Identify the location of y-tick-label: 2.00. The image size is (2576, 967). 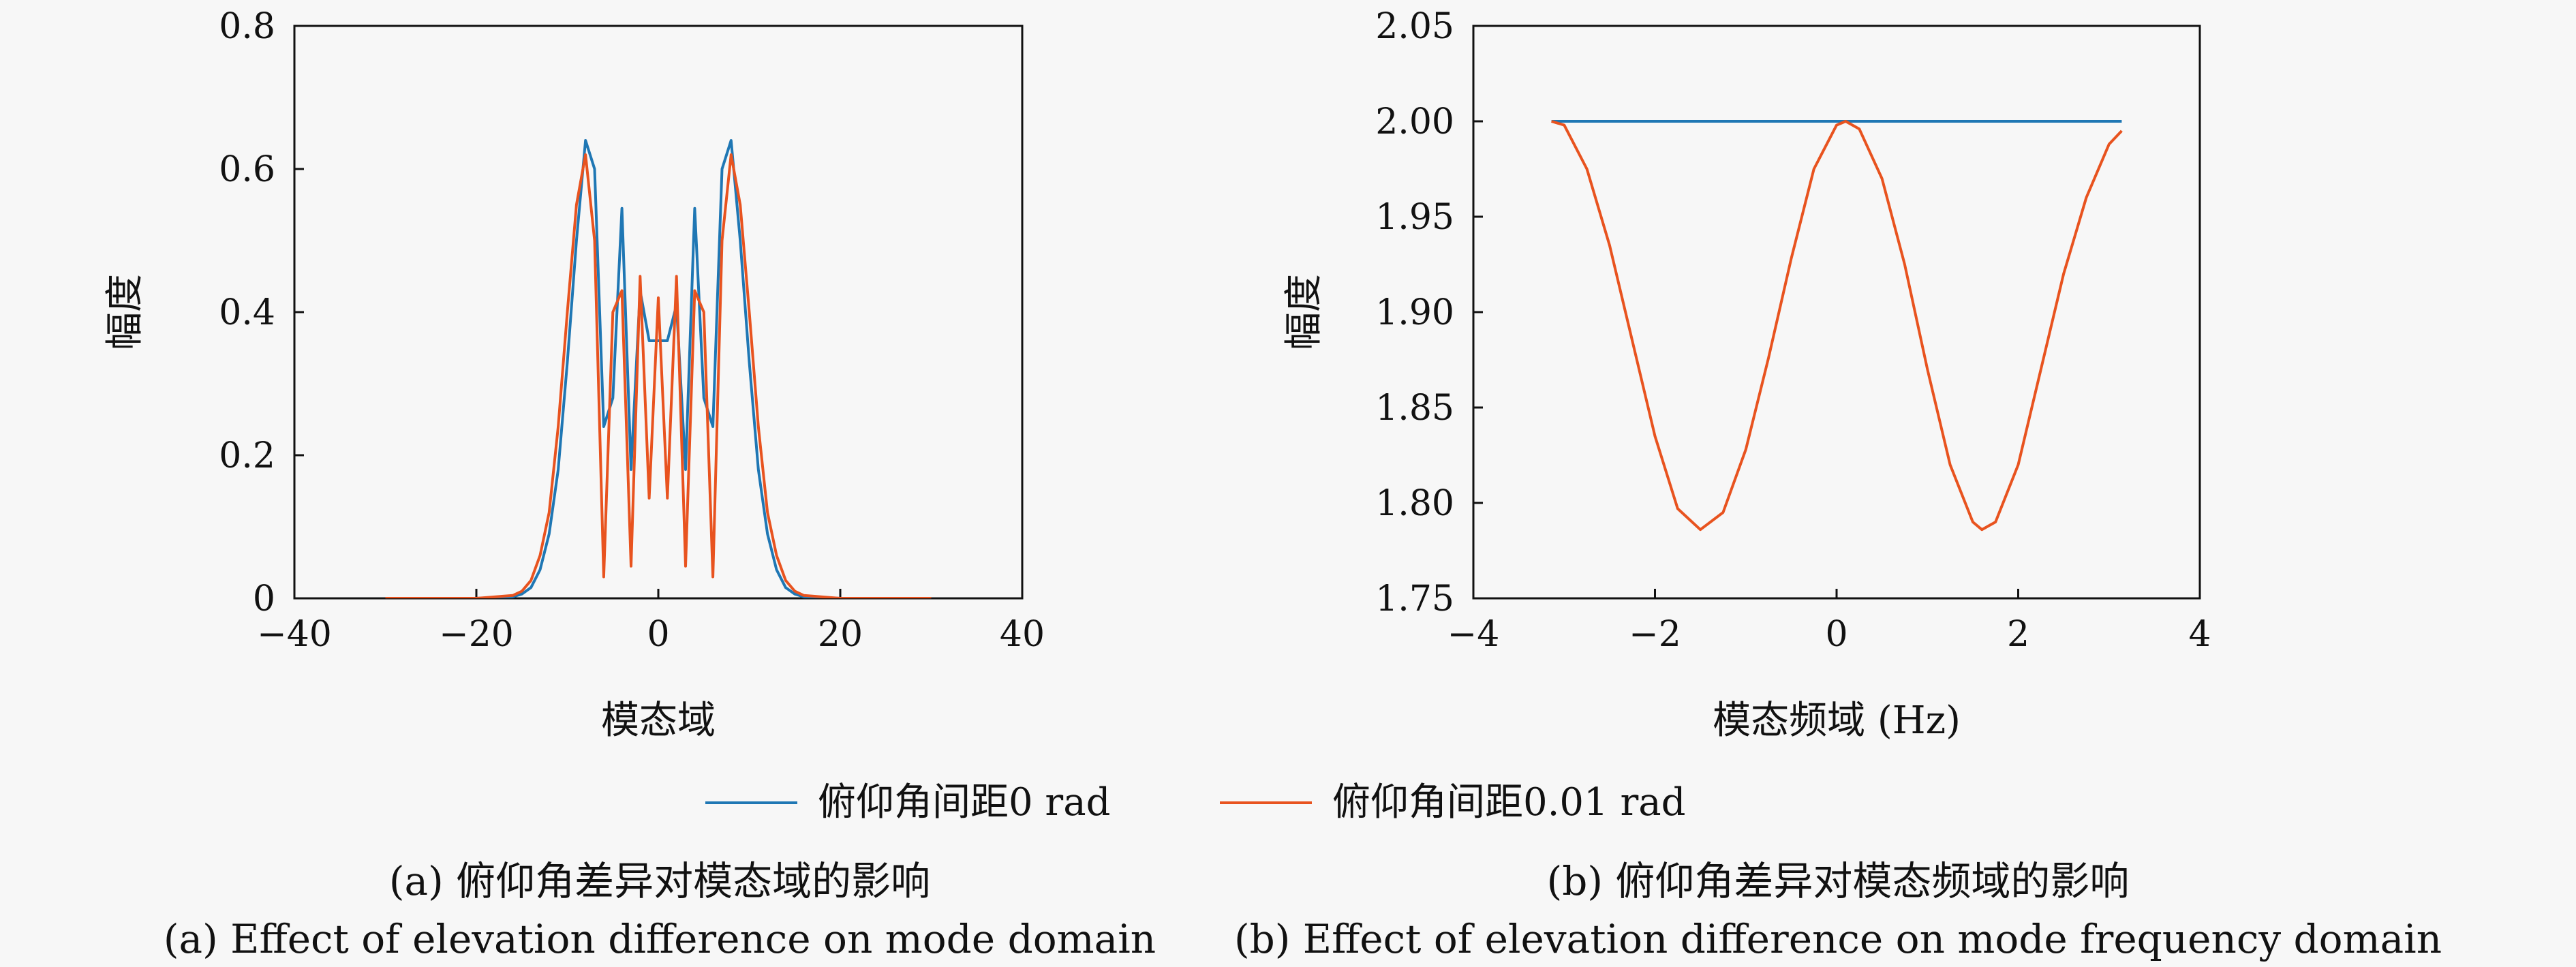
(1414, 122).